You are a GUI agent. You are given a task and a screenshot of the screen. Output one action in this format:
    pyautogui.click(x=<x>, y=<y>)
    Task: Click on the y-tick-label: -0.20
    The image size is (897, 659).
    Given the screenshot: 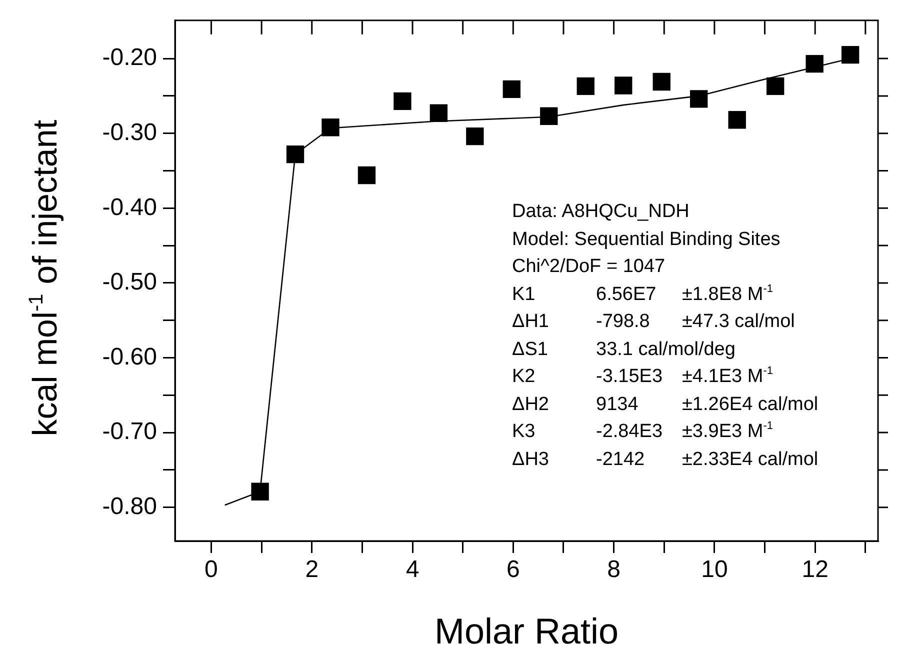 What is the action you would take?
    pyautogui.click(x=129, y=58)
    